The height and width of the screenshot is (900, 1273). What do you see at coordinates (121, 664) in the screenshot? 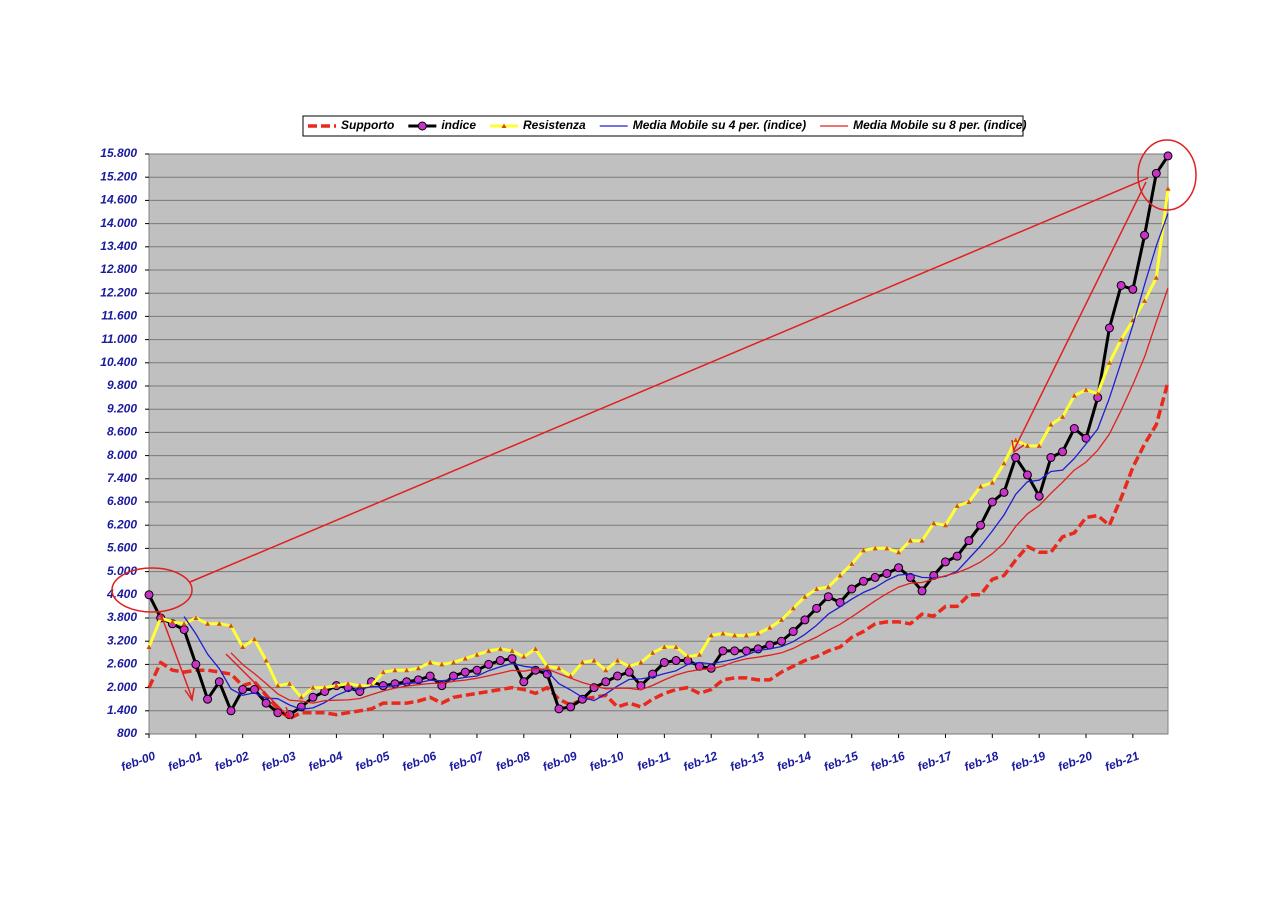
I see `y-tick-label: 2.600` at bounding box center [121, 664].